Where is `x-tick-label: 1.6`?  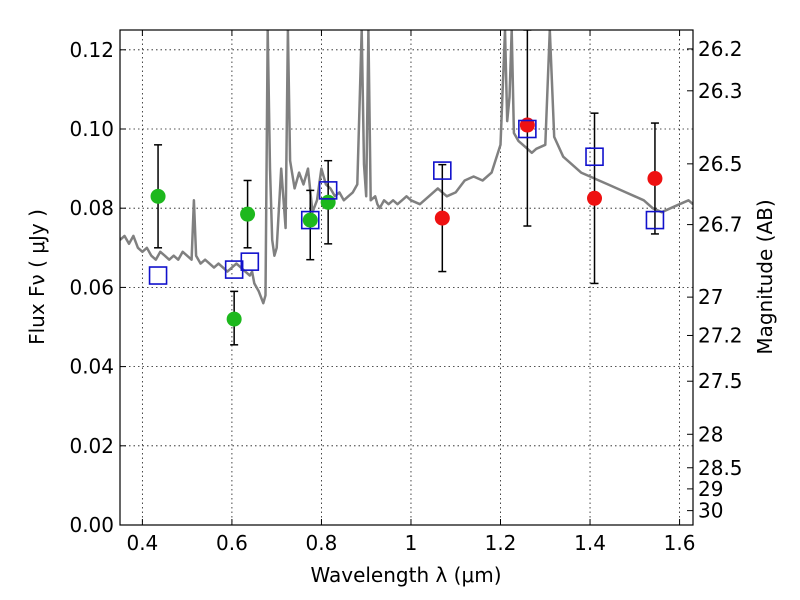 x-tick-label: 1.6 is located at coordinates (680, 543).